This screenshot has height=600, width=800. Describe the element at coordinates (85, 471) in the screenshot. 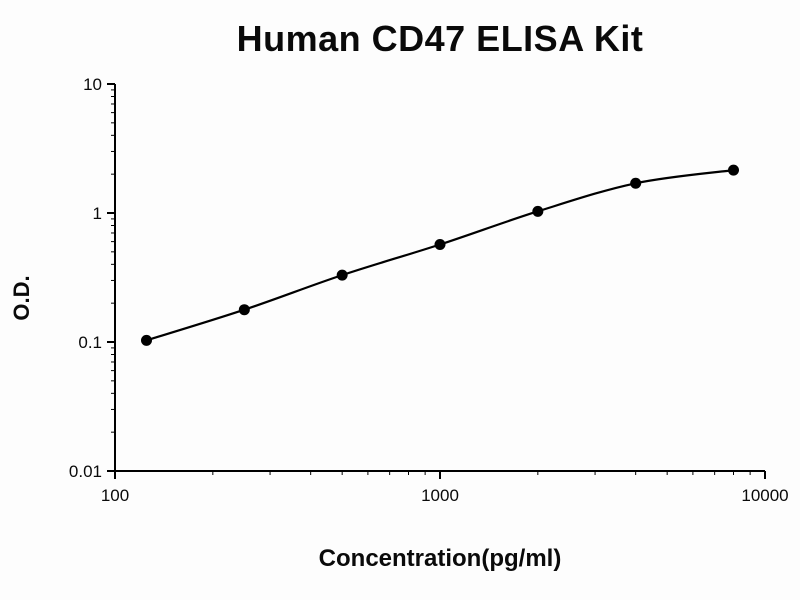

I see `y-tick-label: 0.01` at that location.